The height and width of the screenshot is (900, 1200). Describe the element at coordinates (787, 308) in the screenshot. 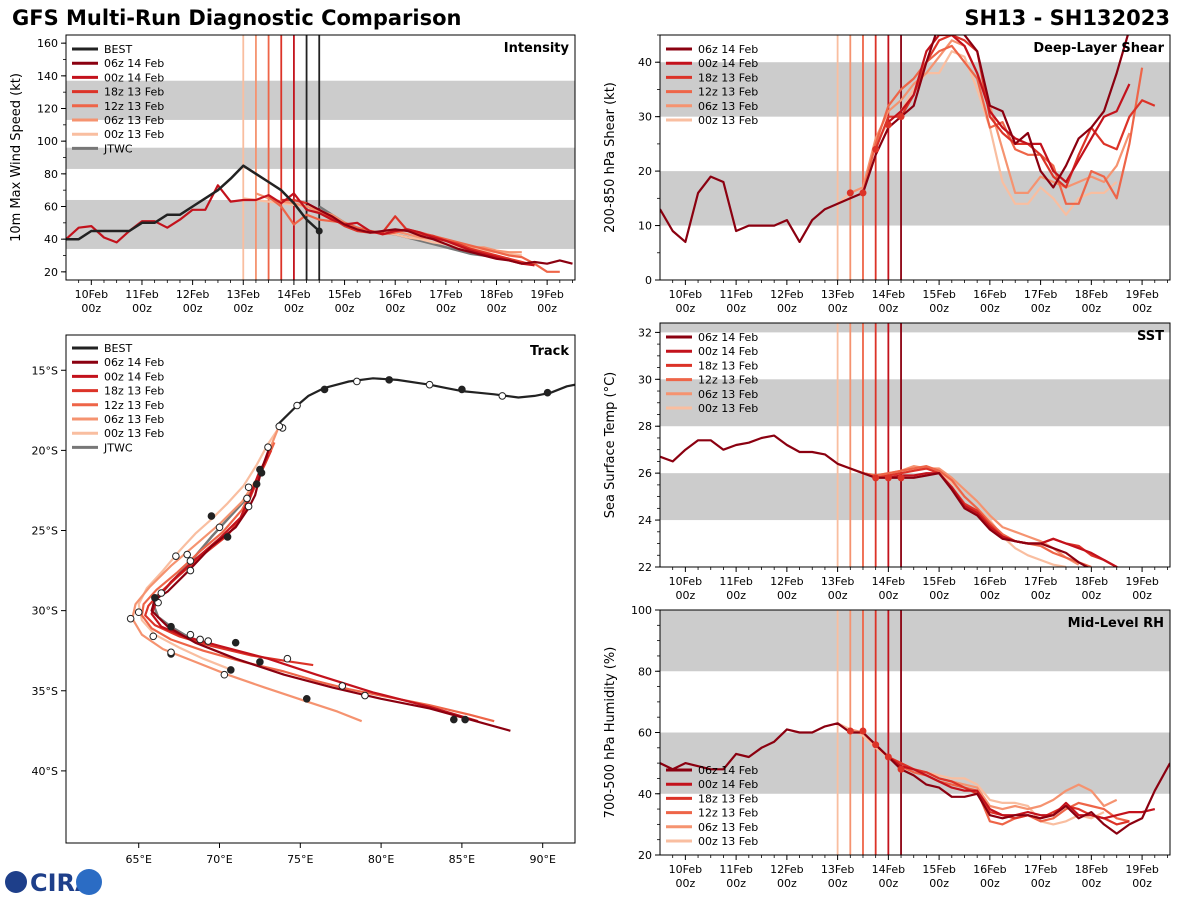

I see `shear-xtick-hour-2: 00z` at that location.